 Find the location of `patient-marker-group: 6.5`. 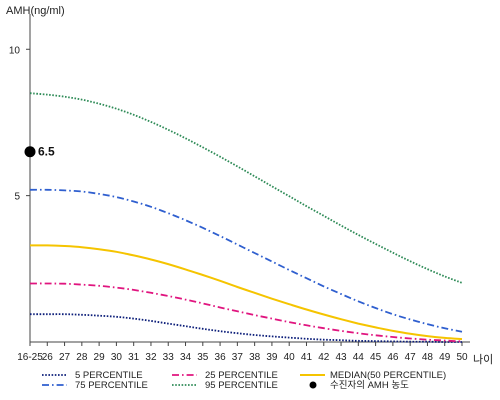

patient-marker-group: 6.5 is located at coordinates (39, 152).